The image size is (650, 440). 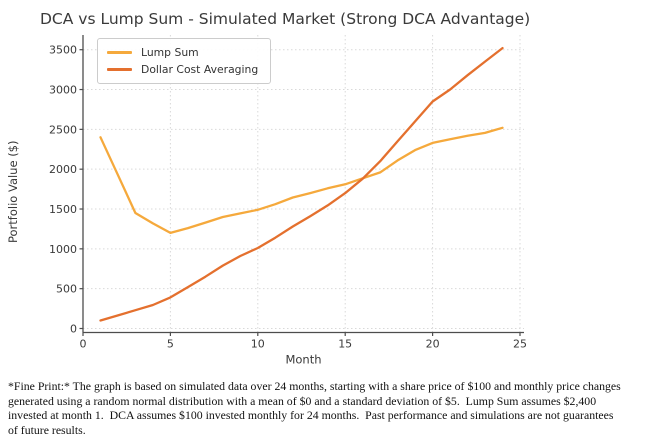 What do you see at coordinates (73, 329) in the screenshot?
I see `y-tick-label: 0` at bounding box center [73, 329].